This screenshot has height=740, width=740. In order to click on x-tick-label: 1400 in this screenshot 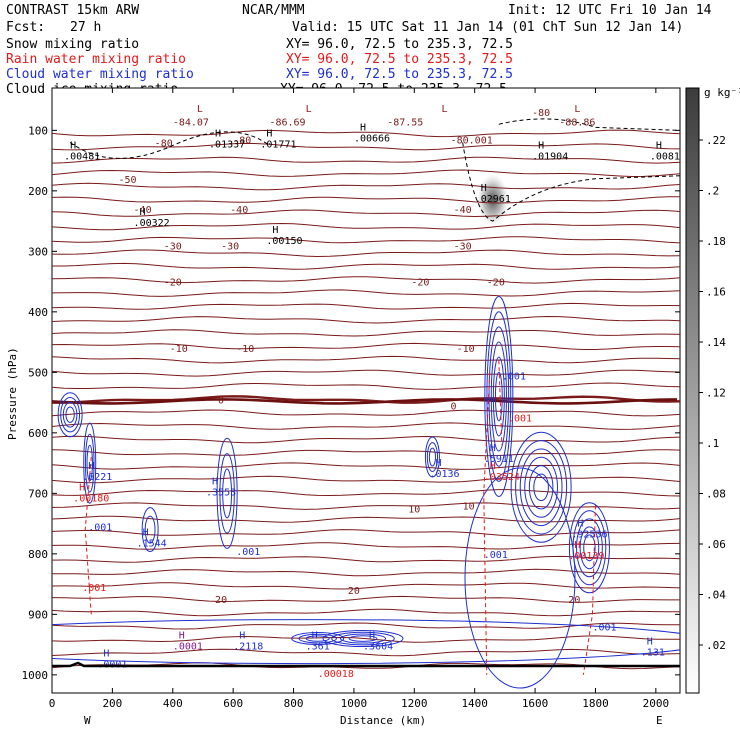, I will do `click(474, 703)`.